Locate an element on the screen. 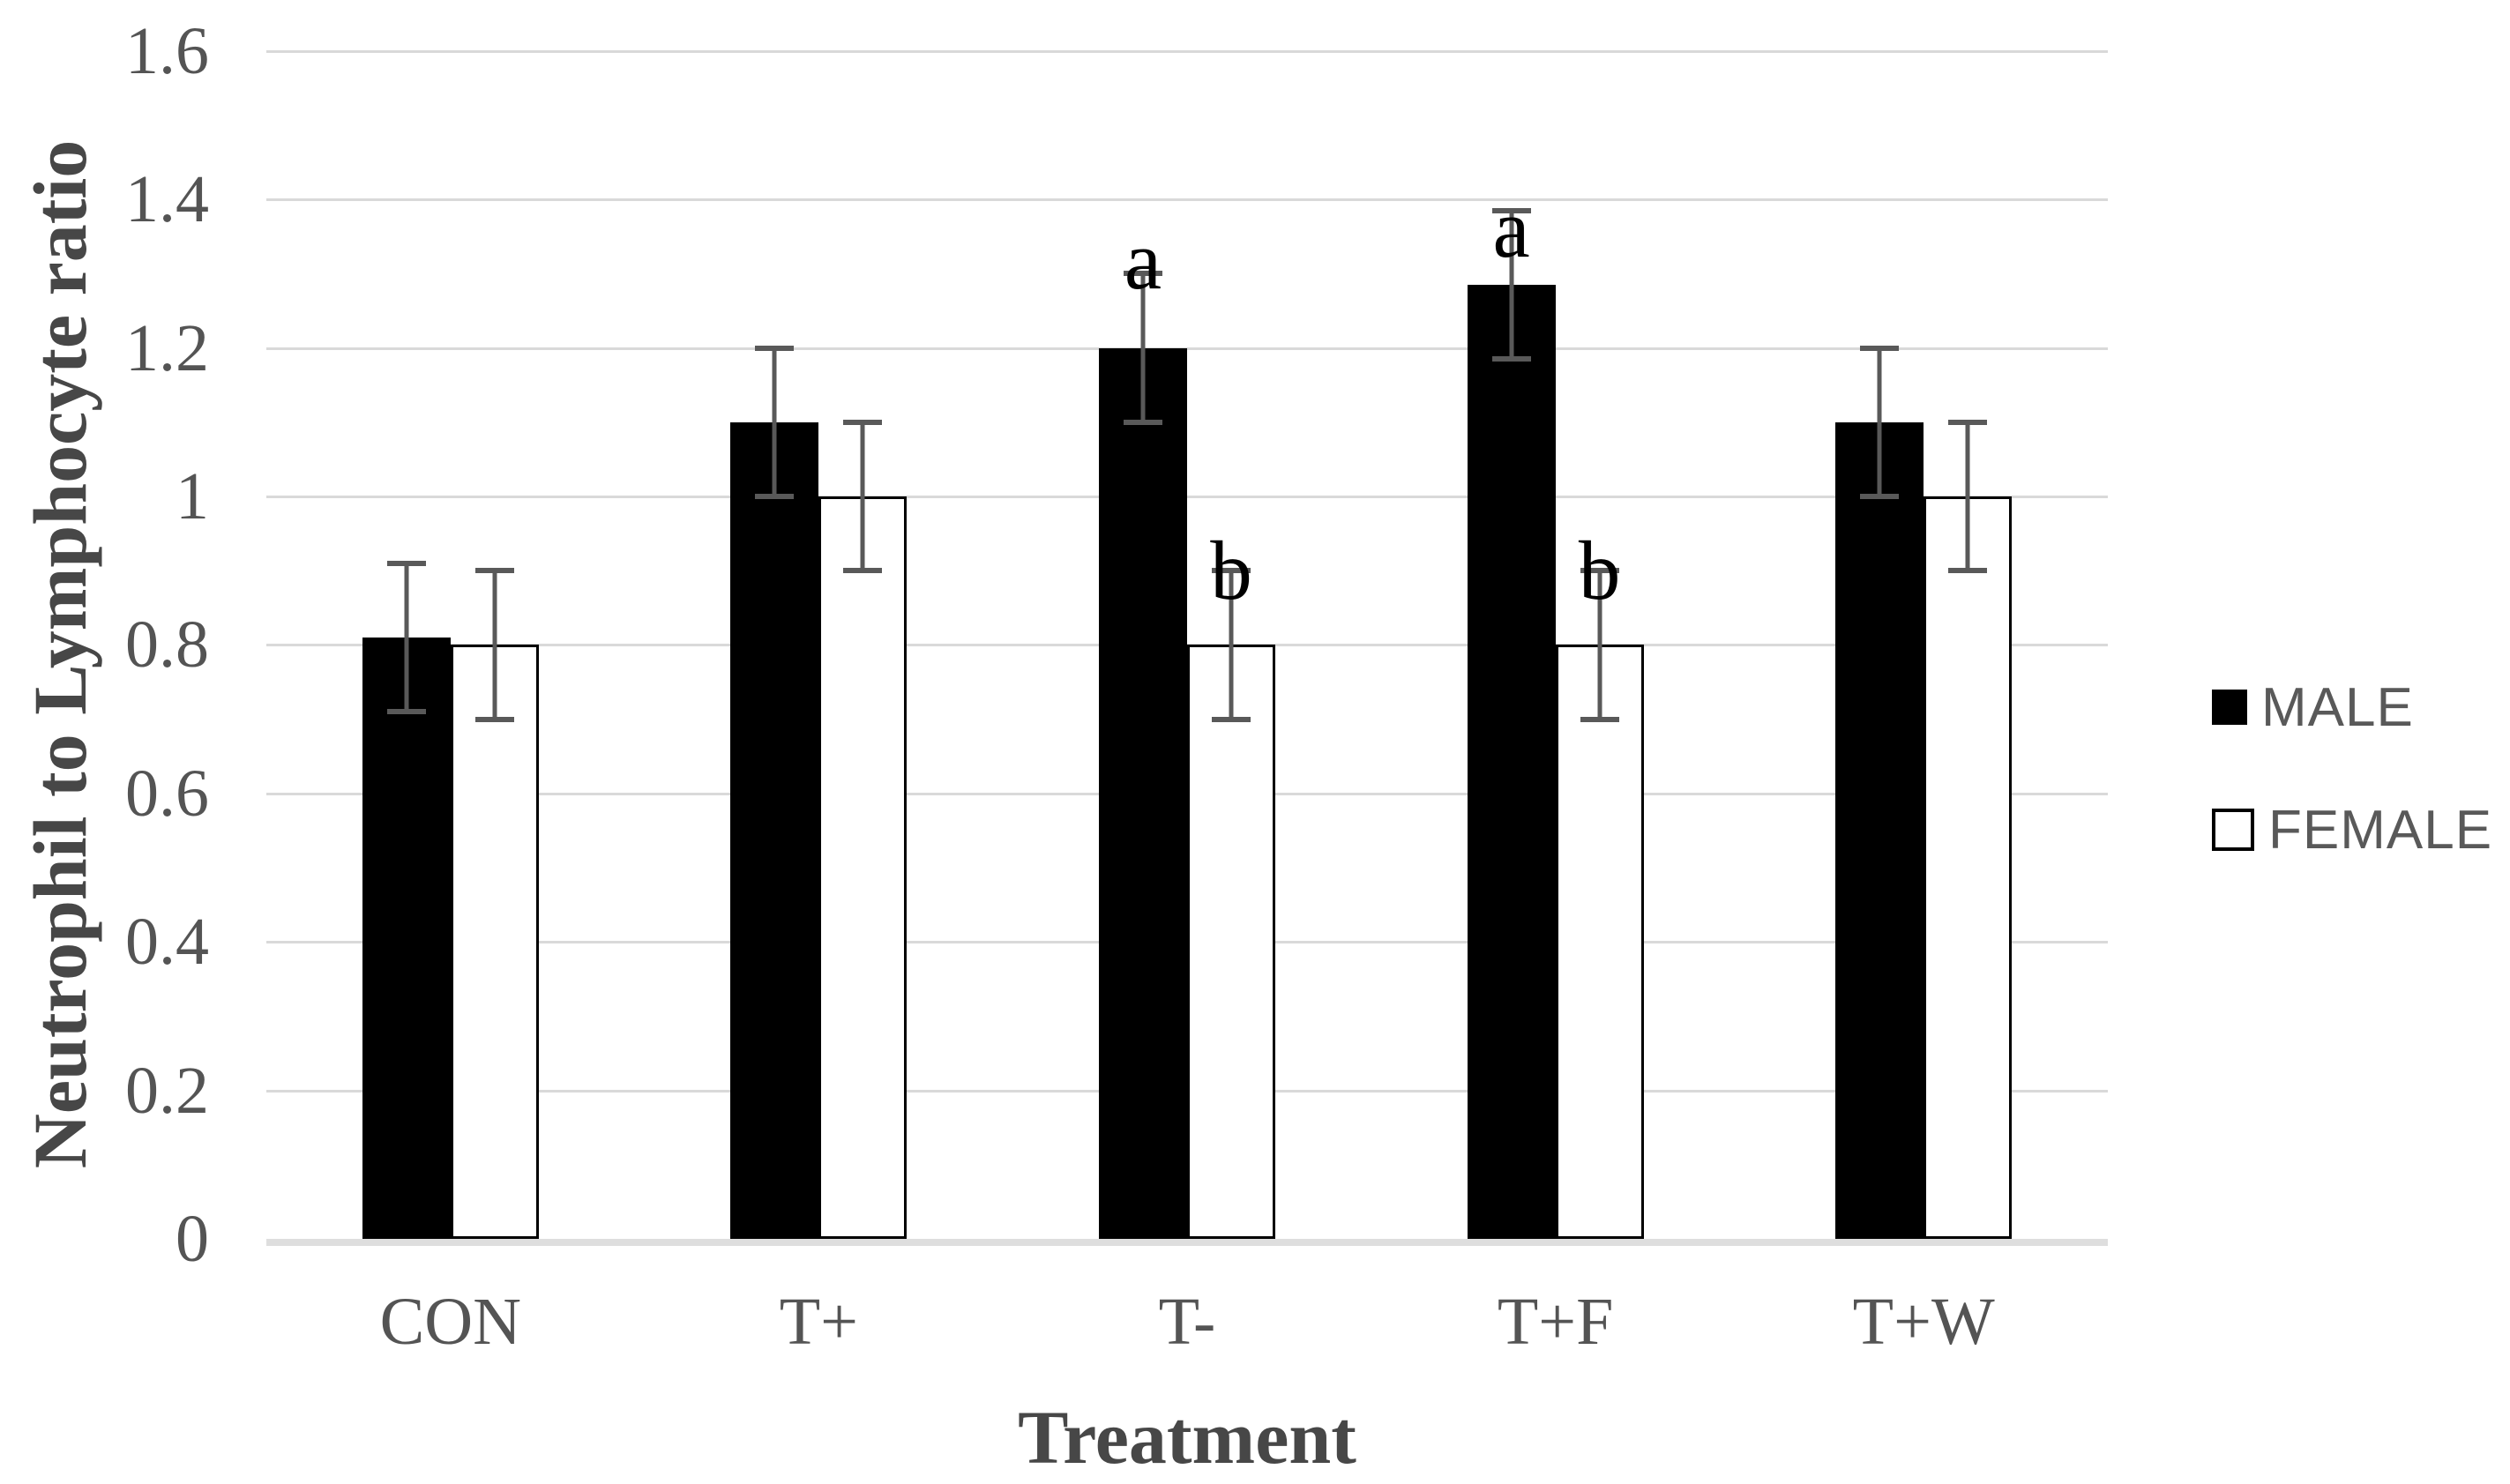  bar-male-CON is located at coordinates (407, 938).